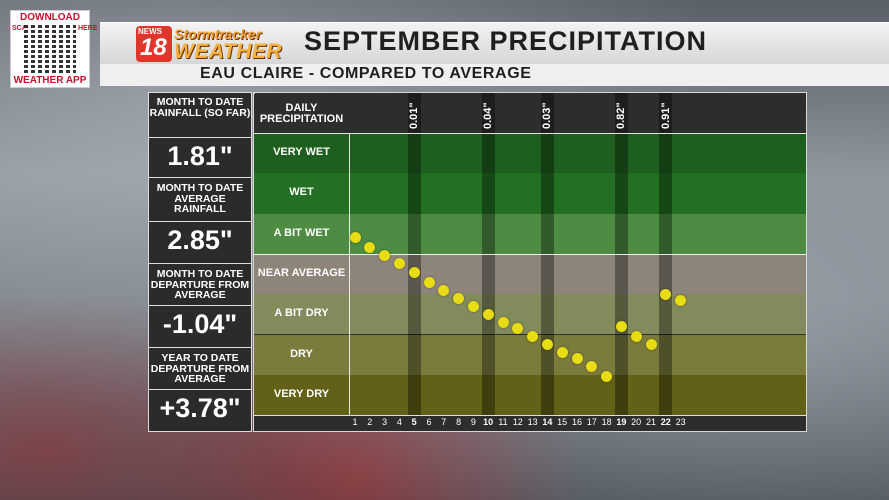 The image size is (889, 500). What do you see at coordinates (200, 408) in the screenshot?
I see `stat-value: +3.78"` at bounding box center [200, 408].